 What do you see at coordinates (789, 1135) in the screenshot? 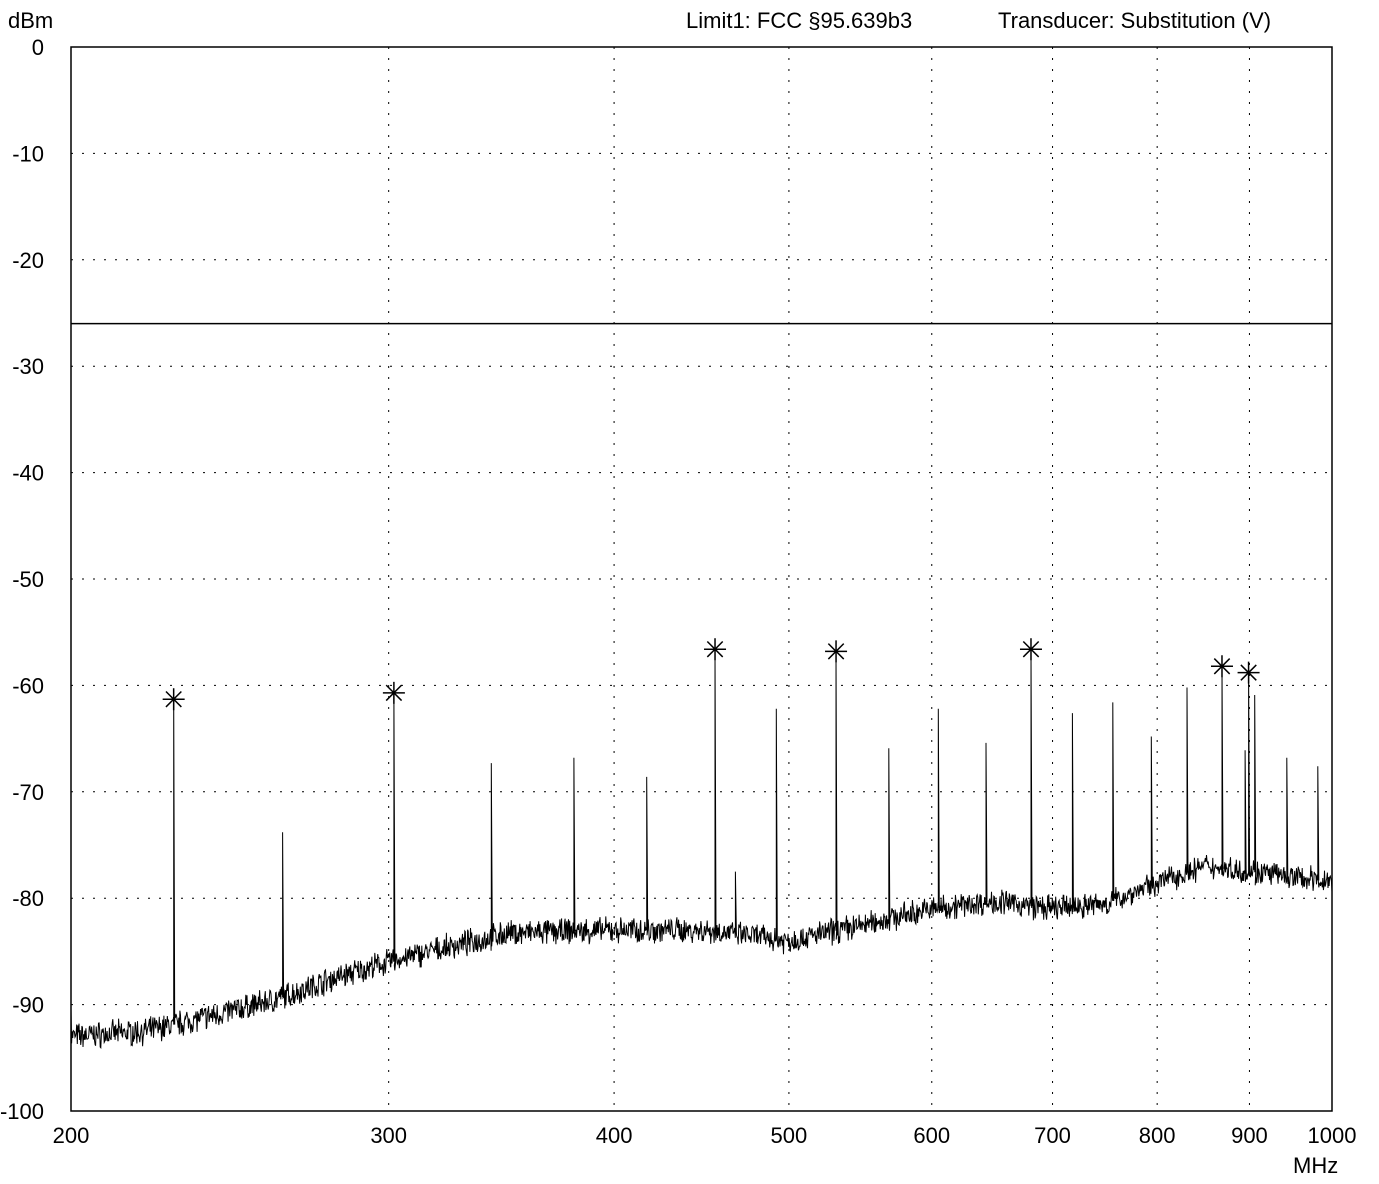
I see `x-tick-label: 500` at bounding box center [789, 1135].